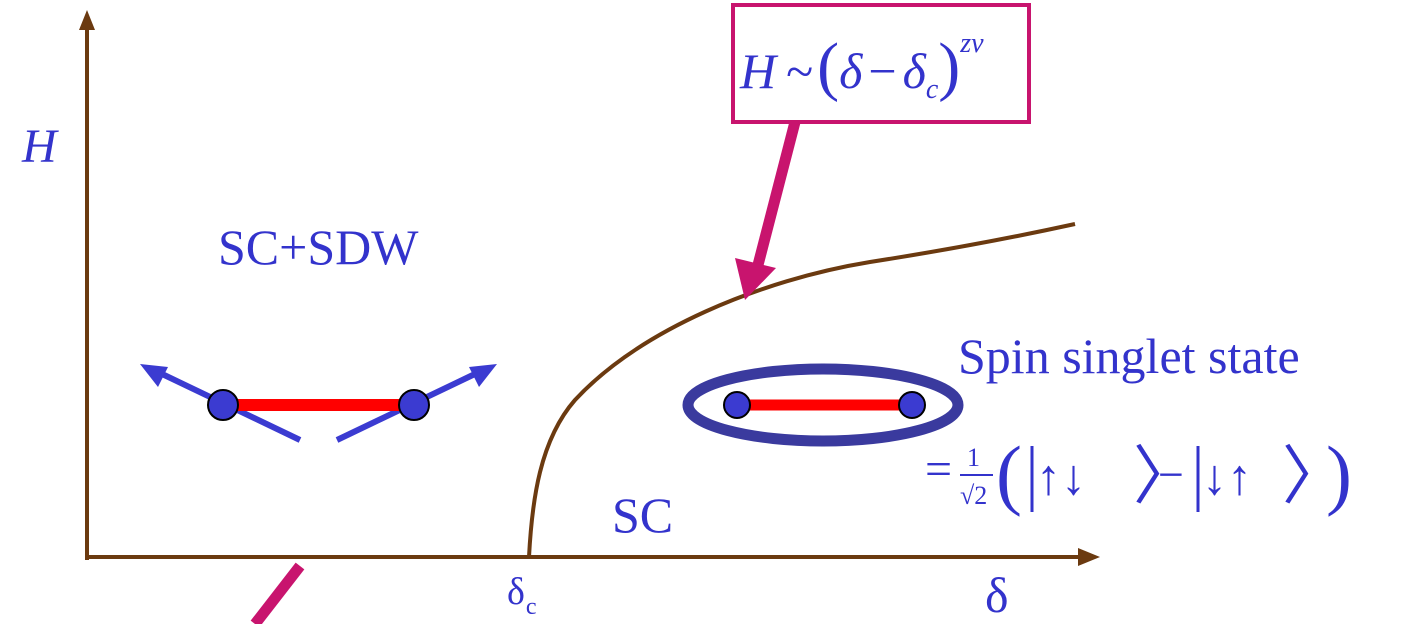 The image size is (1409, 624). What do you see at coordinates (973, 457) in the screenshot?
I see `frac-numerator: 1` at bounding box center [973, 457].